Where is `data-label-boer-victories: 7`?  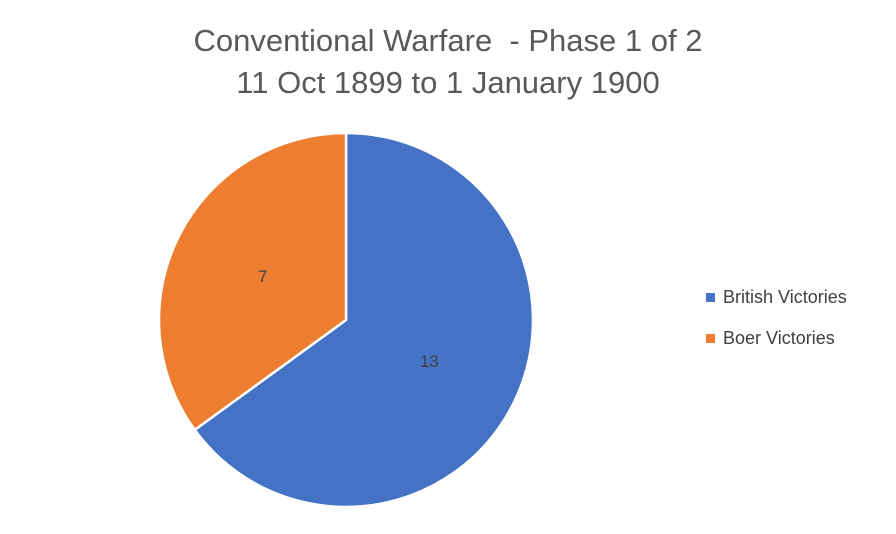 data-label-boer-victories: 7 is located at coordinates (262, 276).